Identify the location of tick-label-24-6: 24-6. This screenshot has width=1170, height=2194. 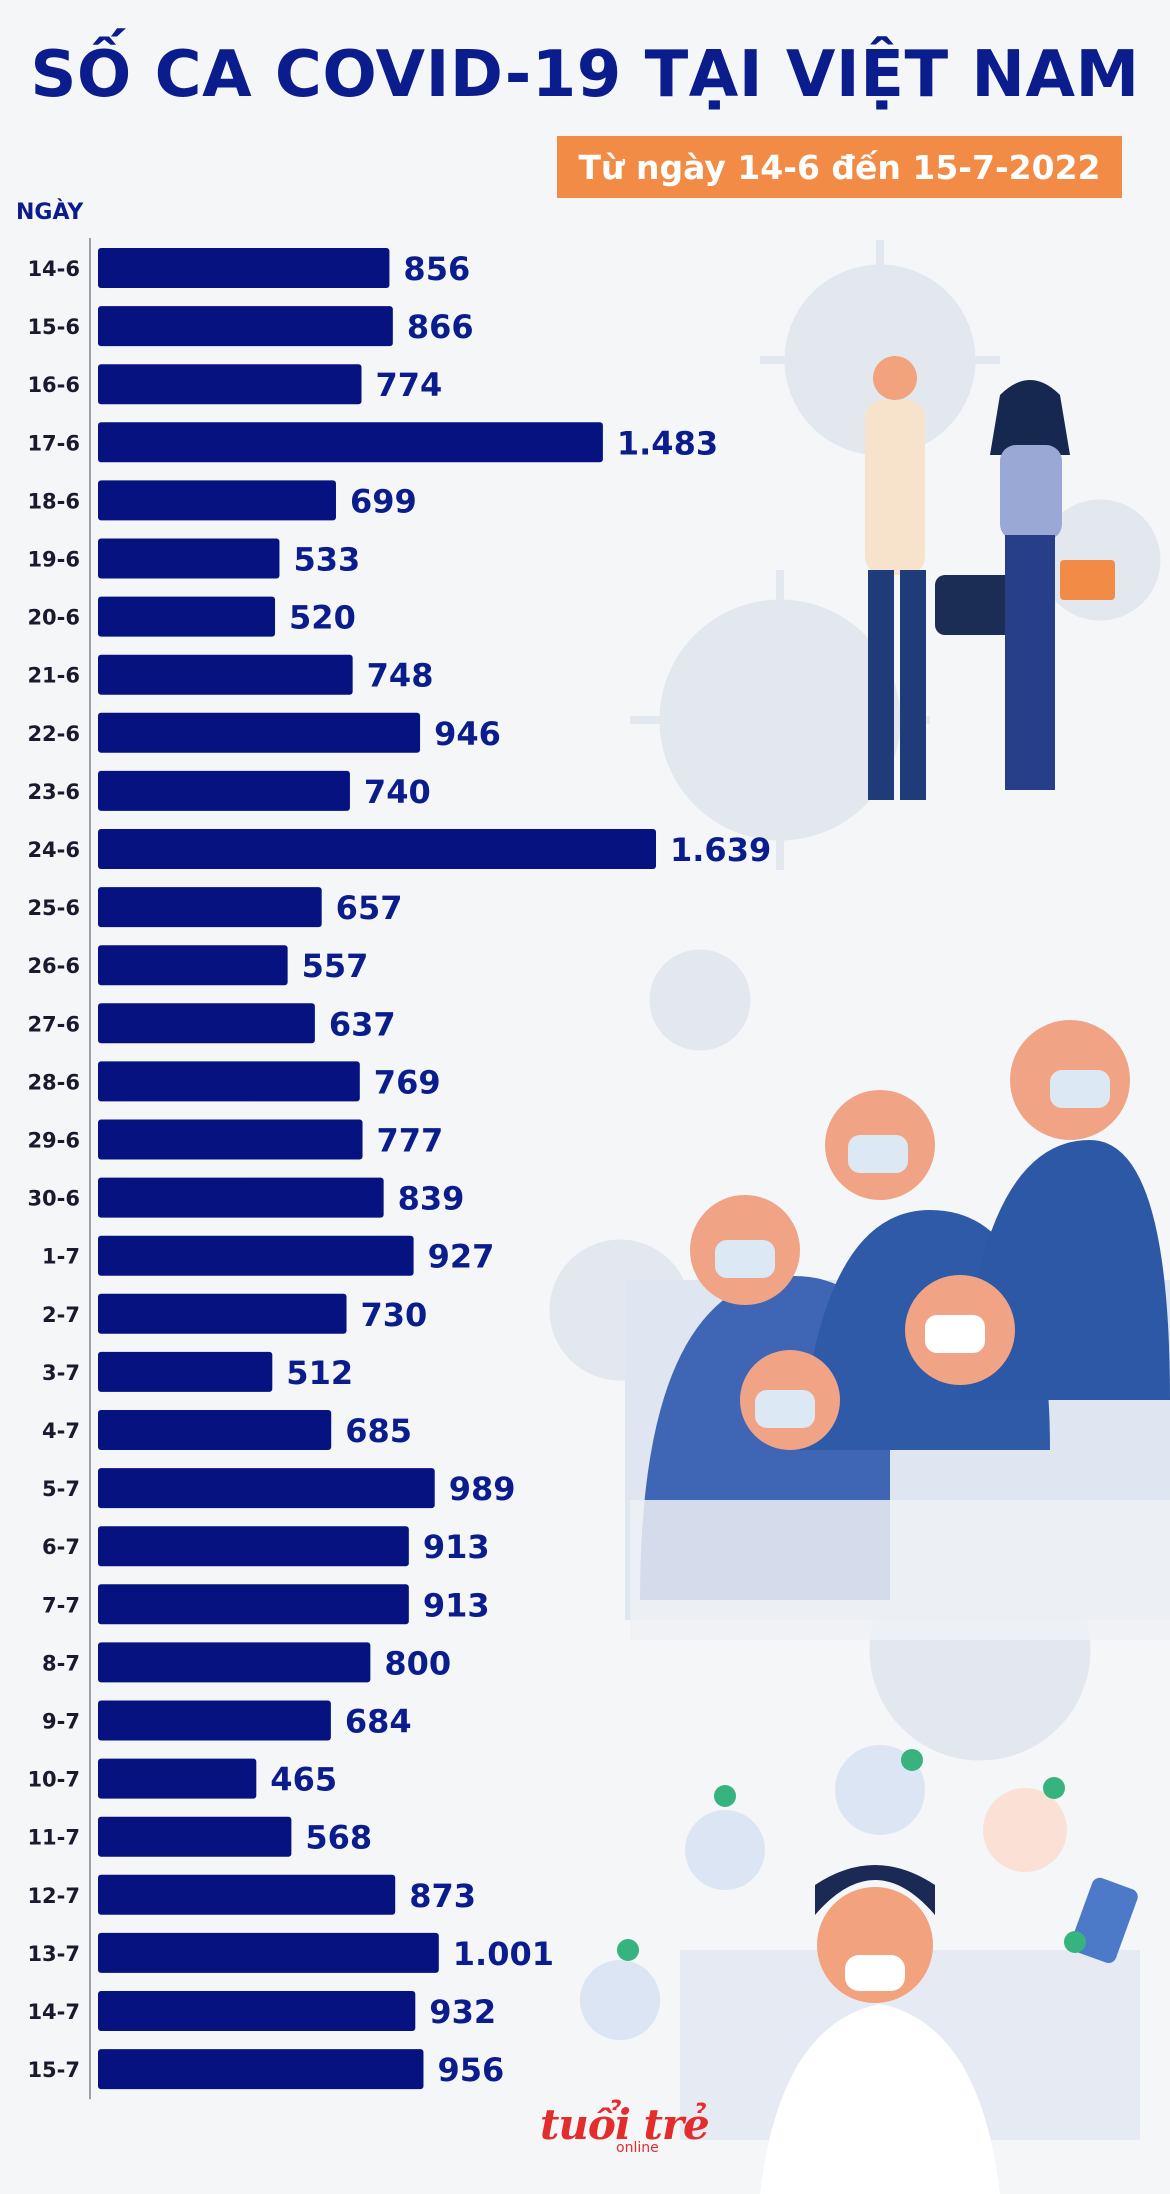
(53, 850).